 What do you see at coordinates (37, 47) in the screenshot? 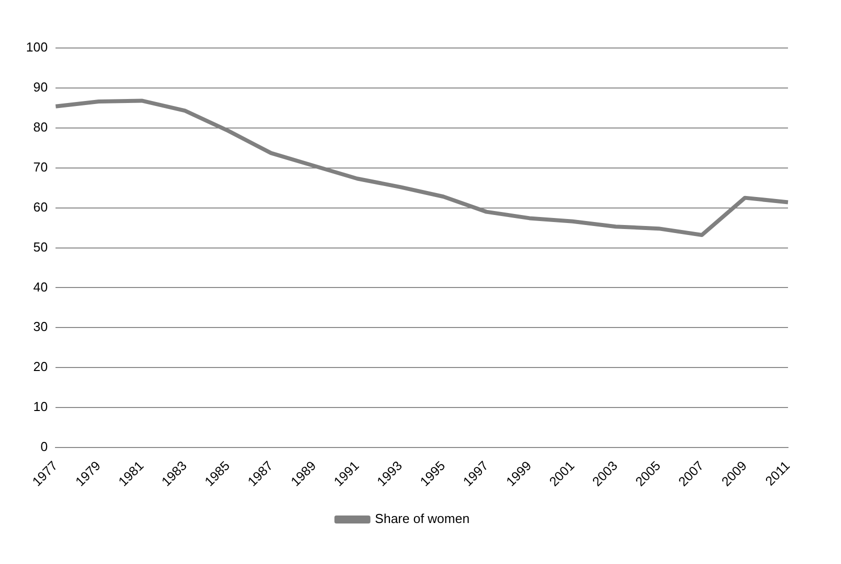
I see `y-tick-label: 100` at bounding box center [37, 47].